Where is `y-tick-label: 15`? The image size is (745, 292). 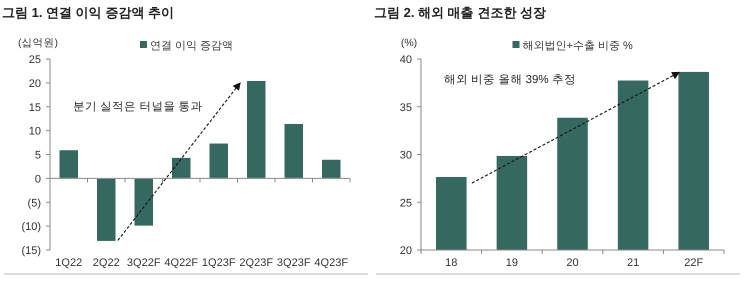 y-tick-label: 15 is located at coordinates (34, 108).